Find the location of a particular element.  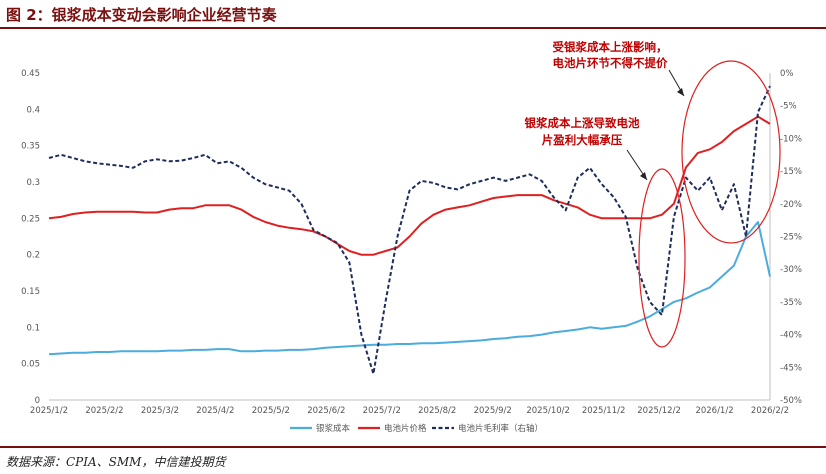

x-tick-label: 2025/6/2 is located at coordinates (326, 411).